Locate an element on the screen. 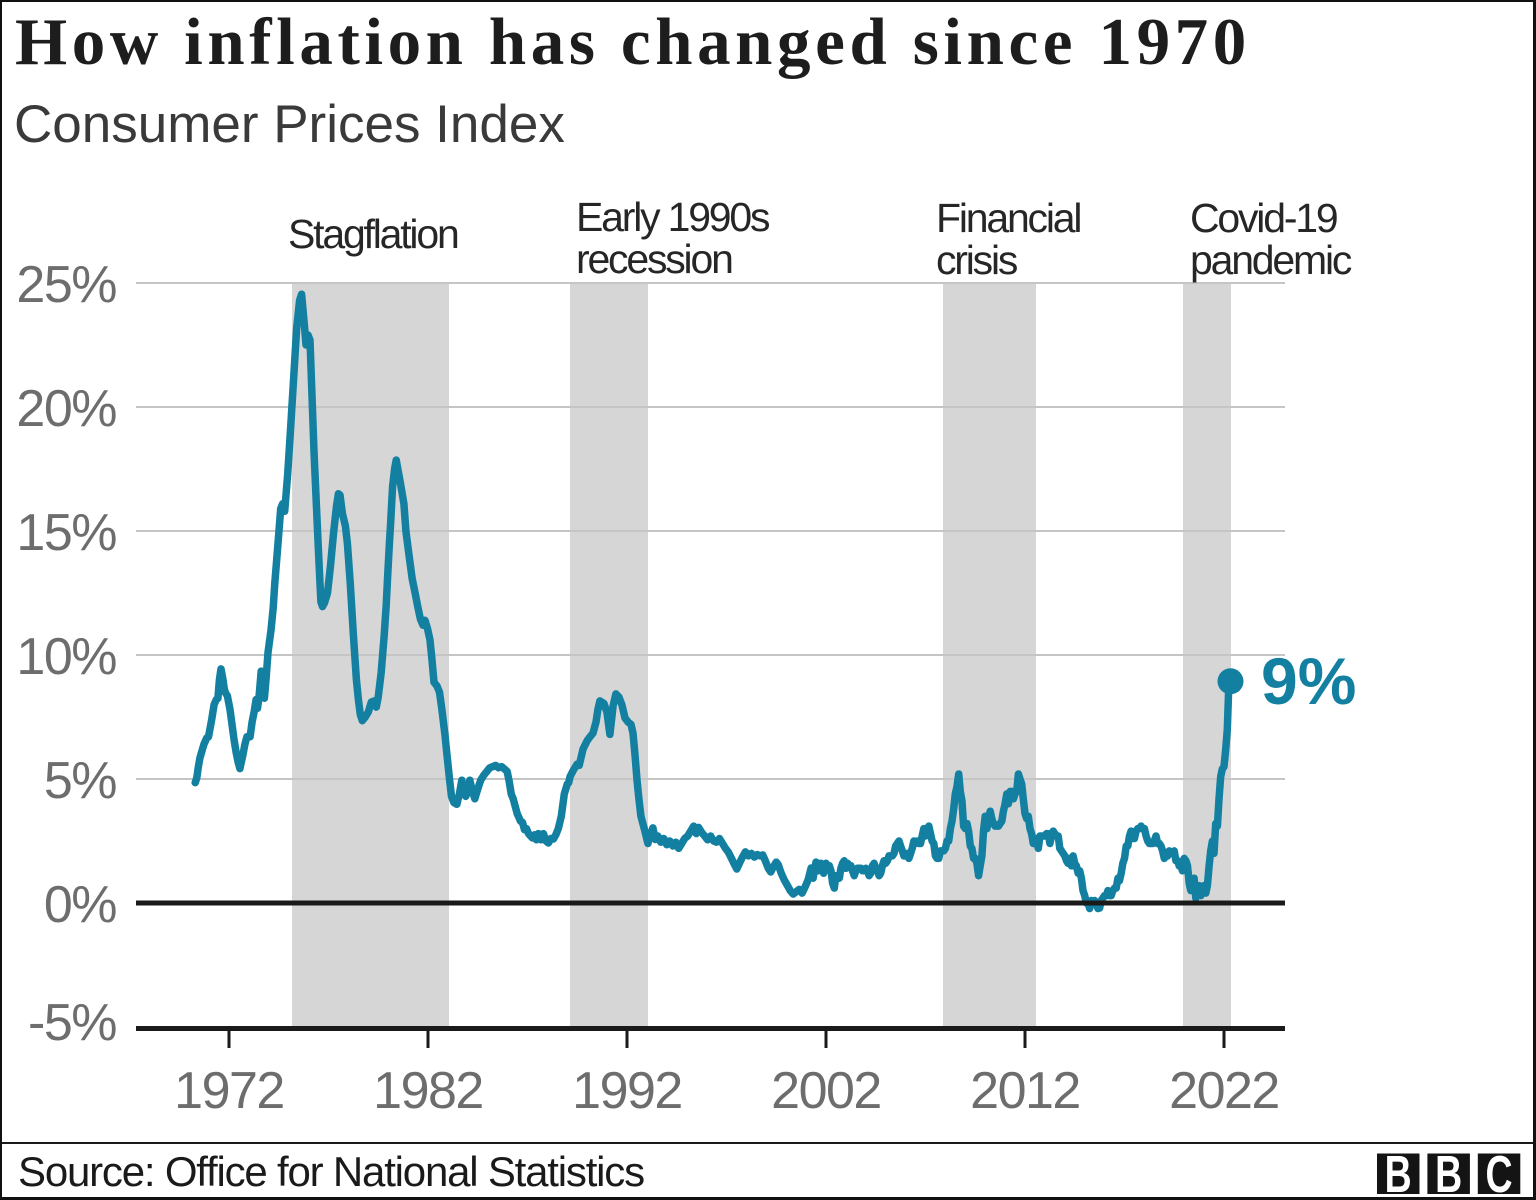  svg-text: 2022 is located at coordinates (1224, 1091).